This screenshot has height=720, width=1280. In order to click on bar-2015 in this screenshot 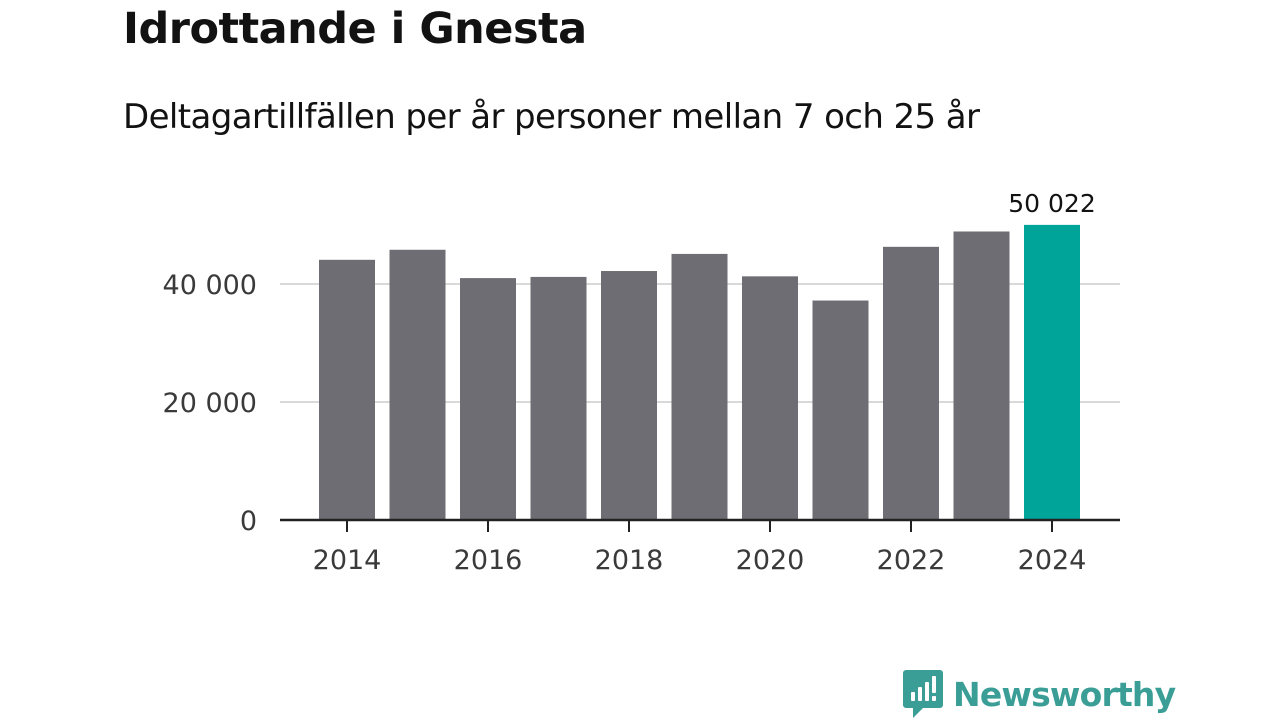, I will do `click(417, 384)`.